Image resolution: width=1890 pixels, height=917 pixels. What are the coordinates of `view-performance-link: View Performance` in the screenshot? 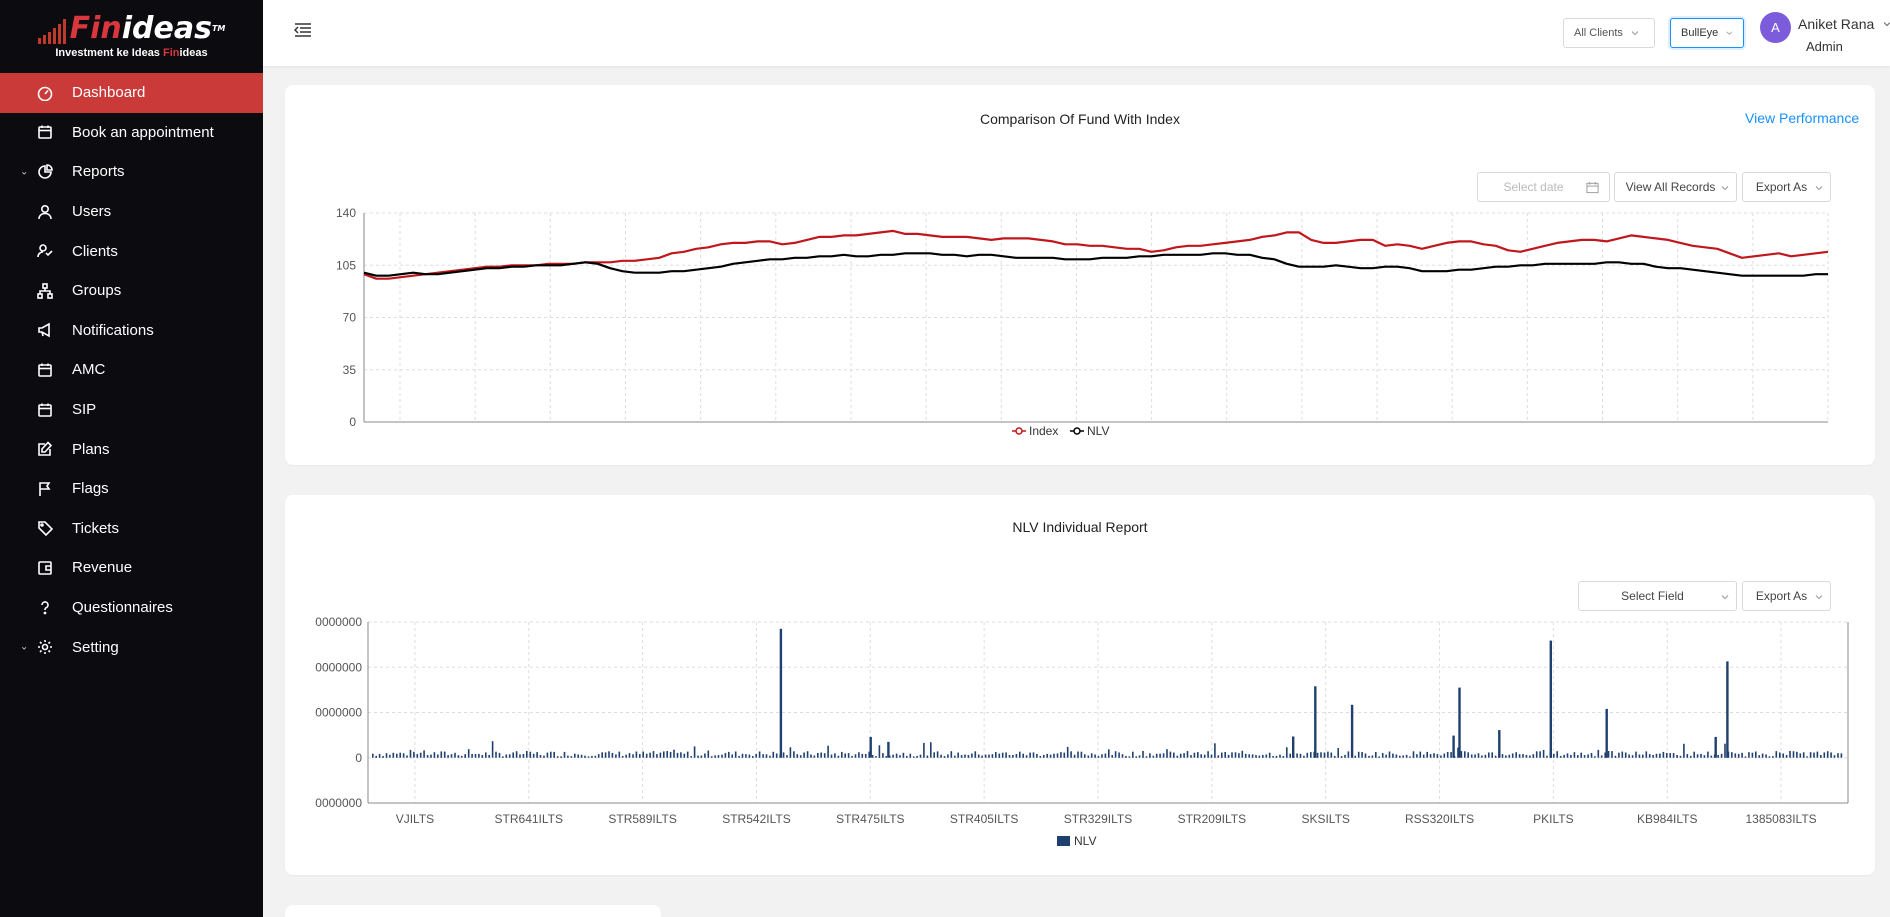 It's located at (1802, 118).